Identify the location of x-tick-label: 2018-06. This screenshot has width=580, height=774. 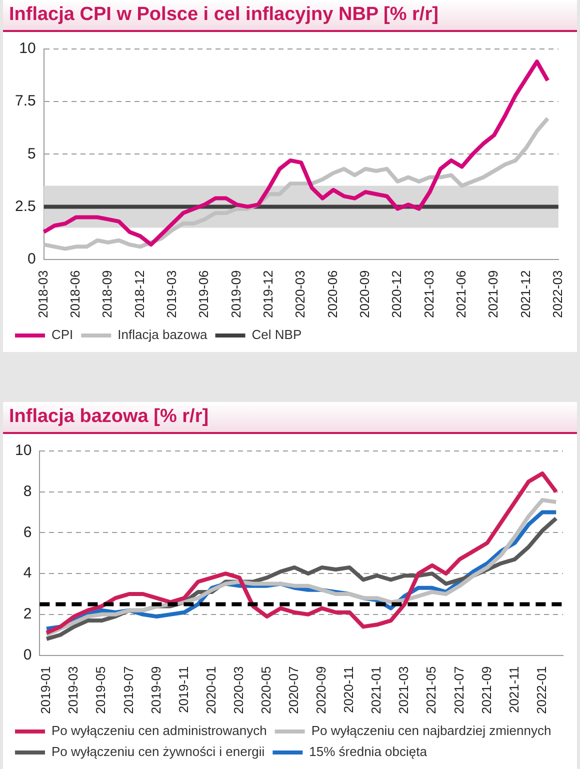
(75, 294).